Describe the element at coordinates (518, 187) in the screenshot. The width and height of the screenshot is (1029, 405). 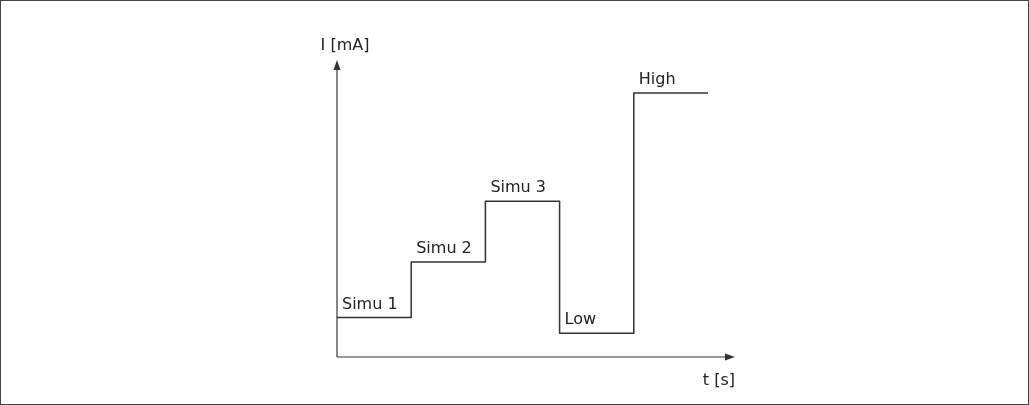
I see `annotation: Simu 3` at that location.